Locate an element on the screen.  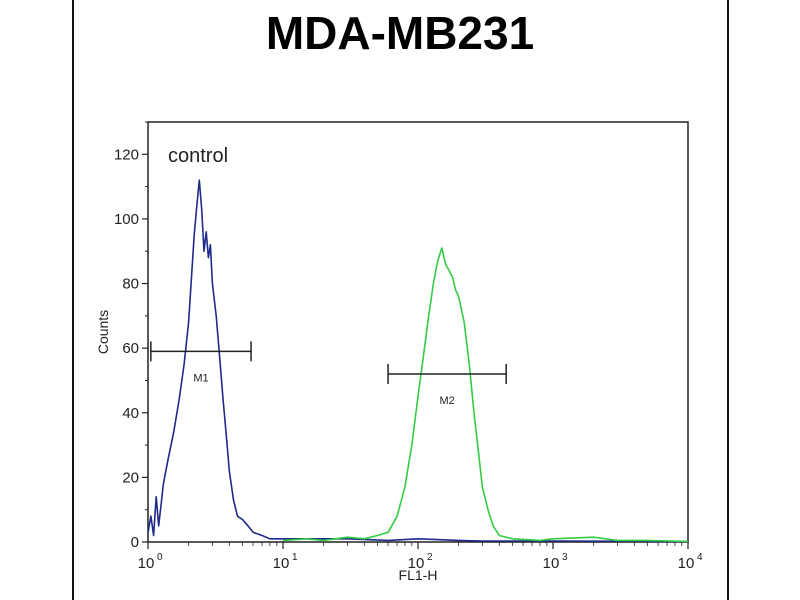
y-tick-label: 0 is located at coordinates (135, 542).